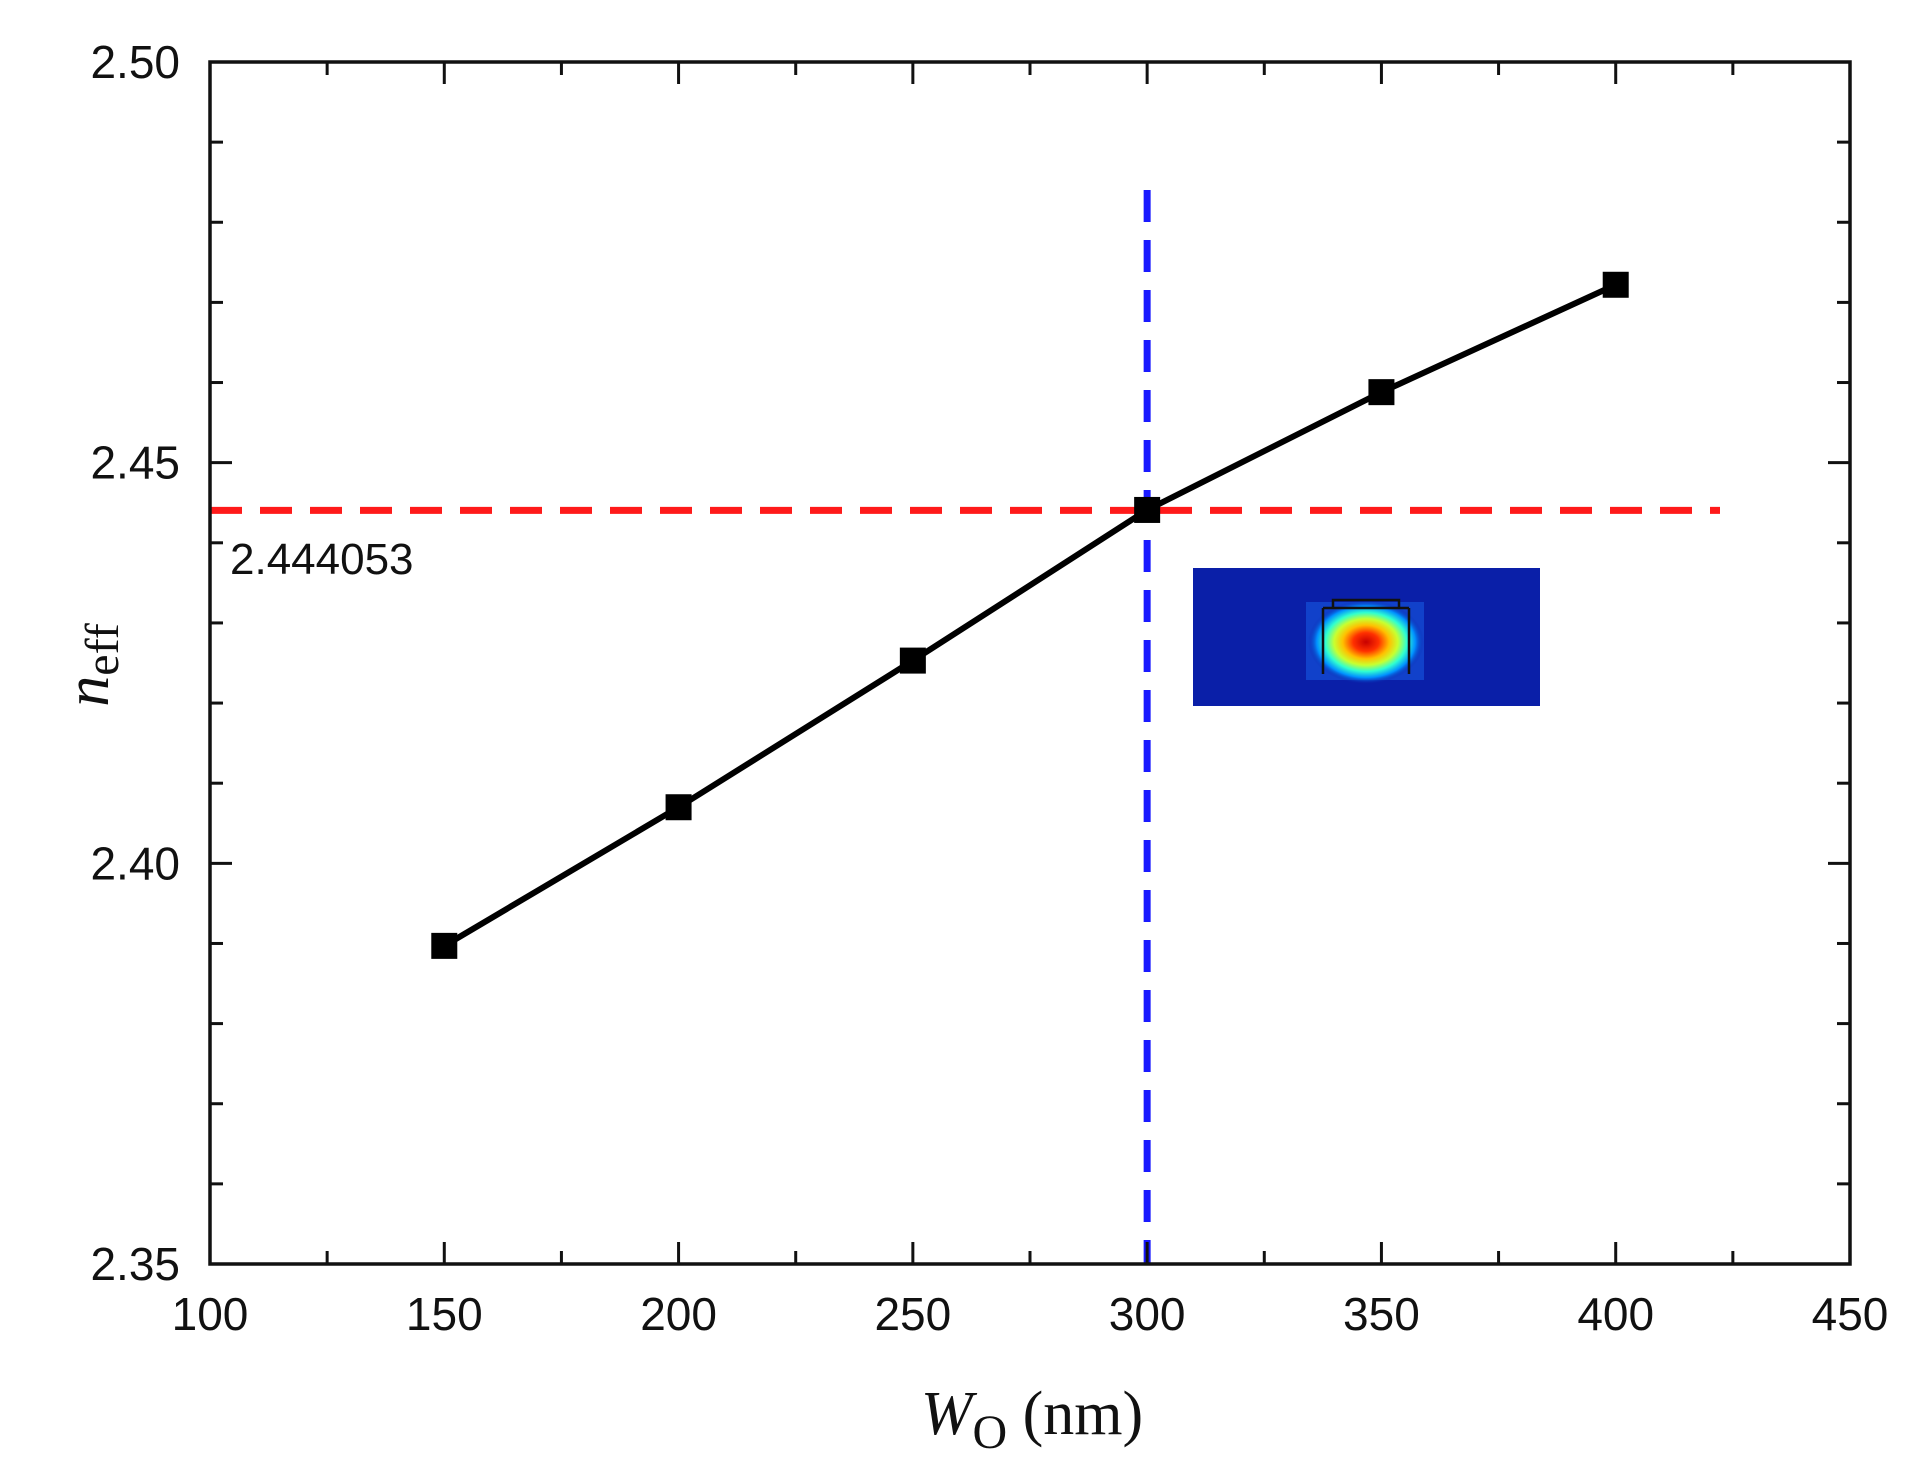 This screenshot has width=1914, height=1469. What do you see at coordinates (1850, 1314) in the screenshot?
I see `x-tick-label: 450` at bounding box center [1850, 1314].